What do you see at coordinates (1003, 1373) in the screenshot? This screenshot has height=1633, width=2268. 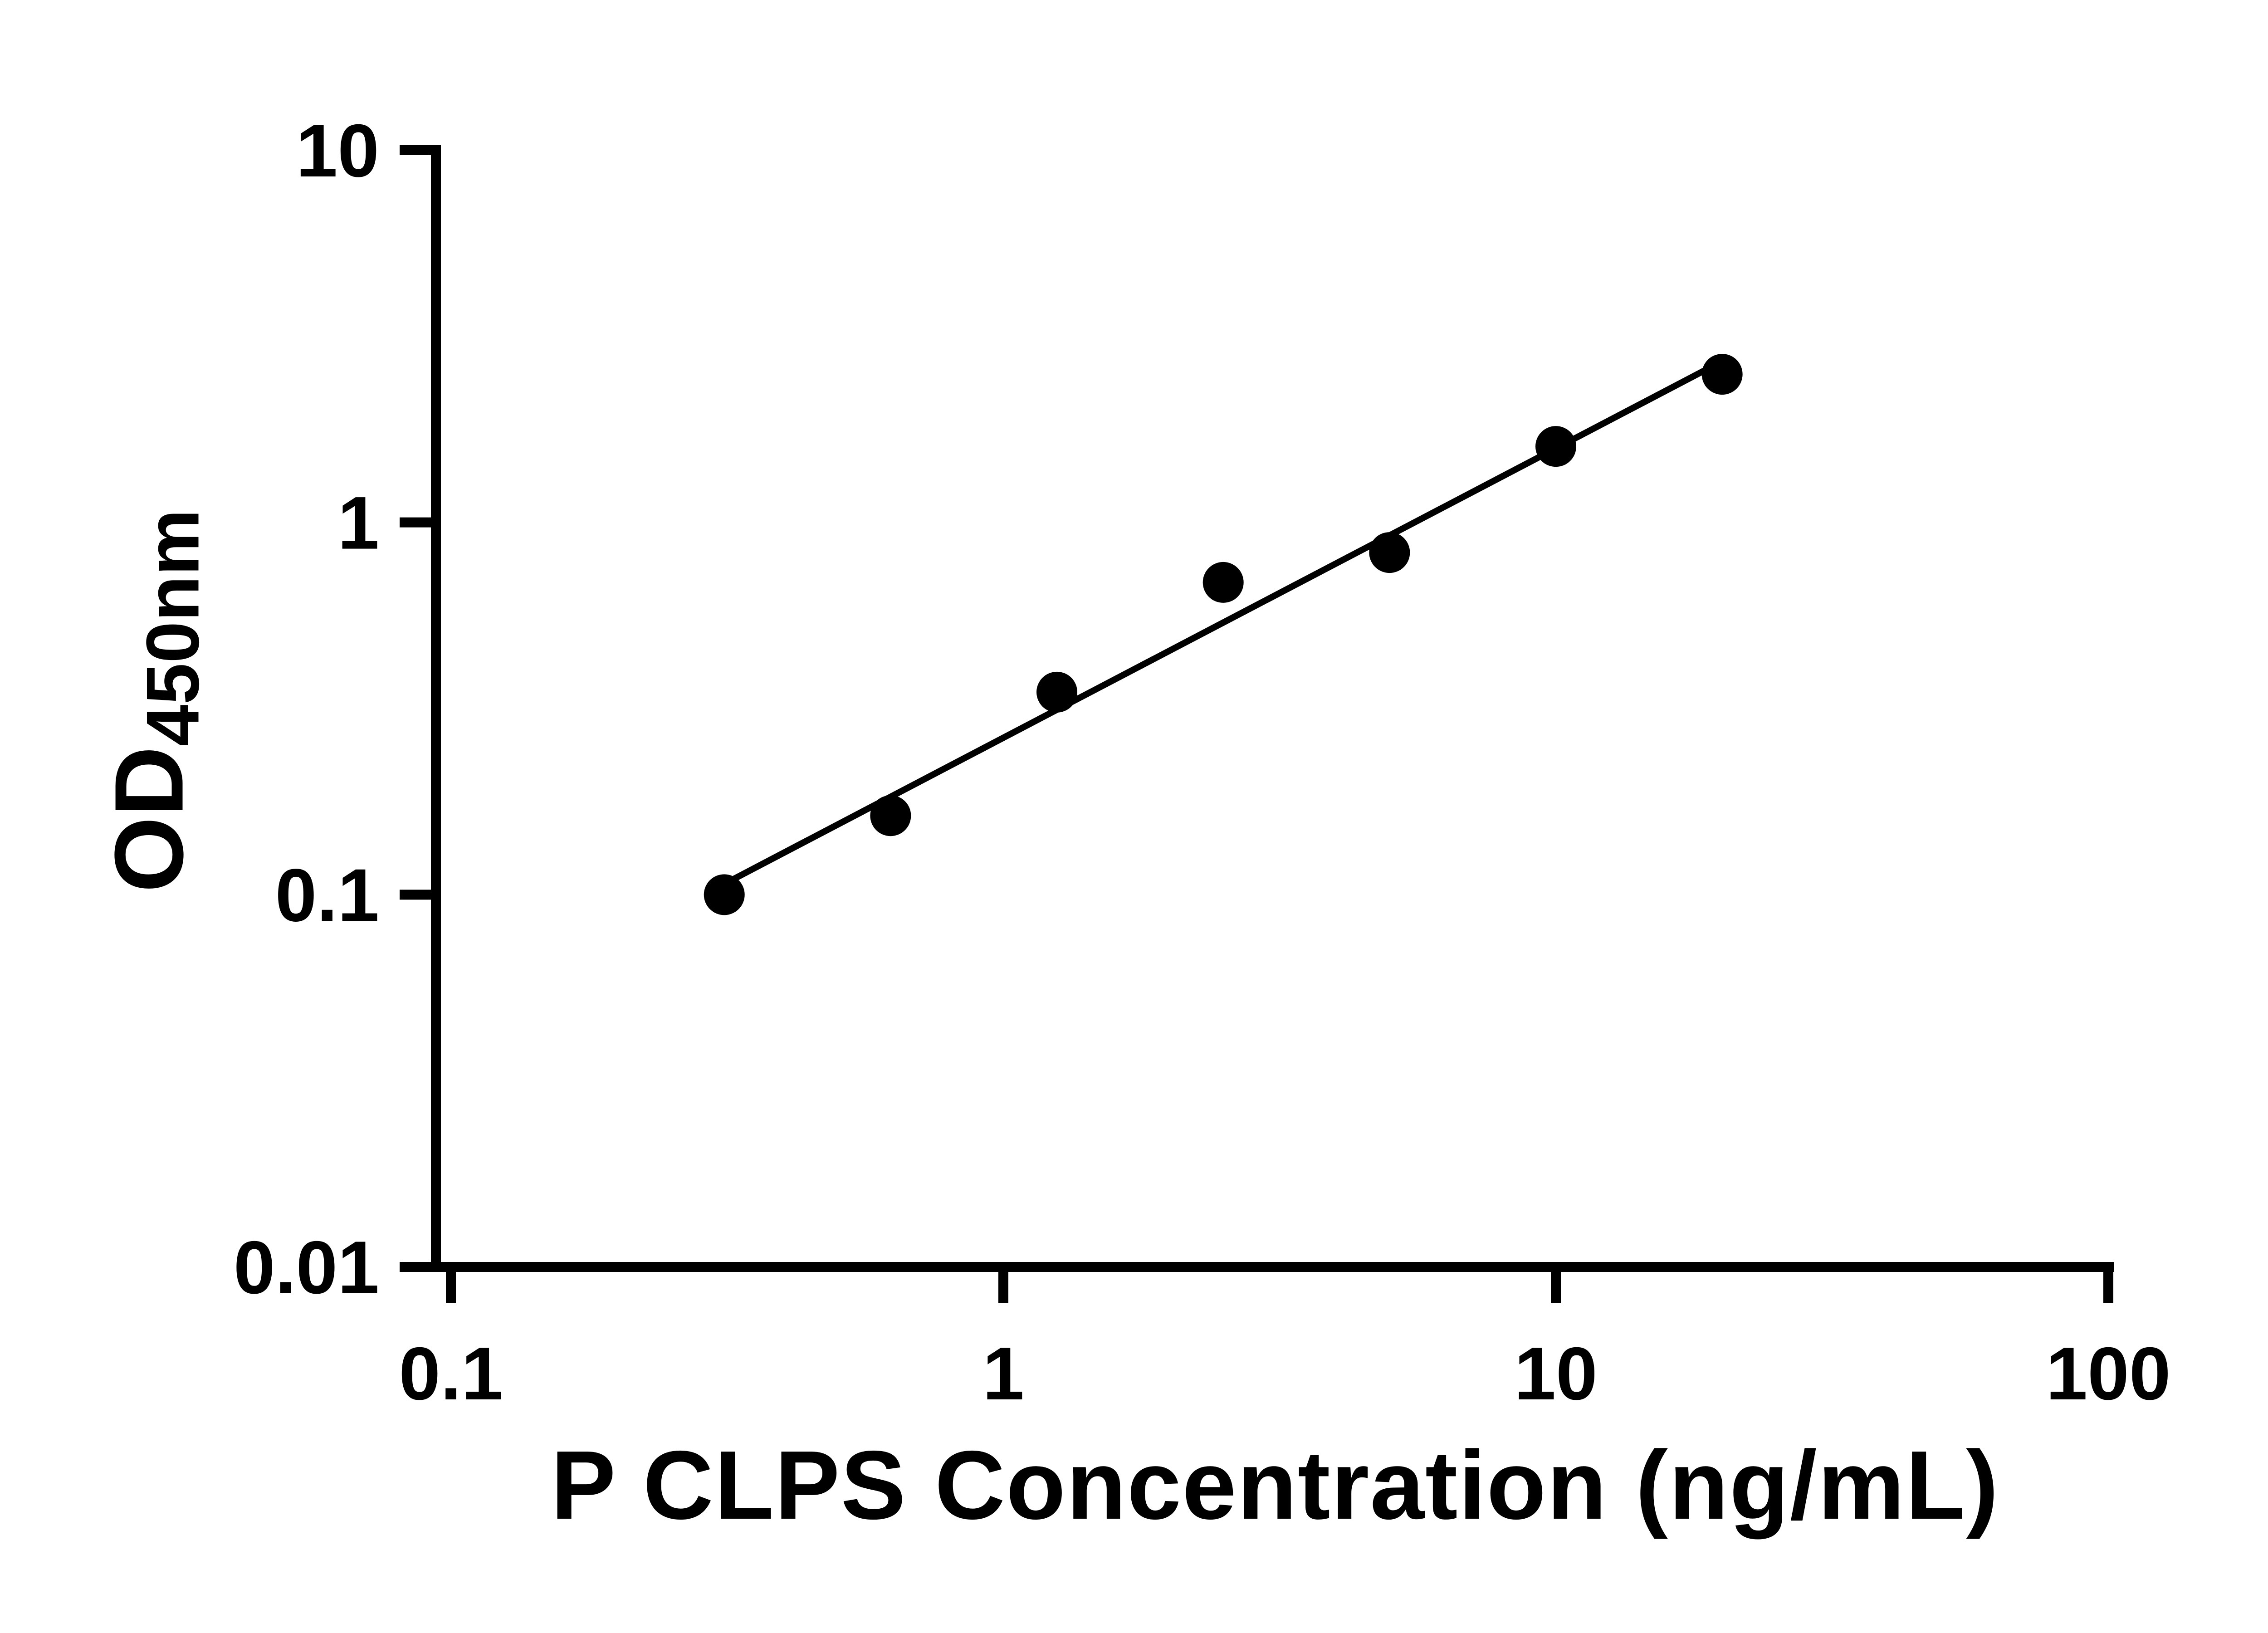 I see `x-tick-label: 1` at bounding box center [1003, 1373].